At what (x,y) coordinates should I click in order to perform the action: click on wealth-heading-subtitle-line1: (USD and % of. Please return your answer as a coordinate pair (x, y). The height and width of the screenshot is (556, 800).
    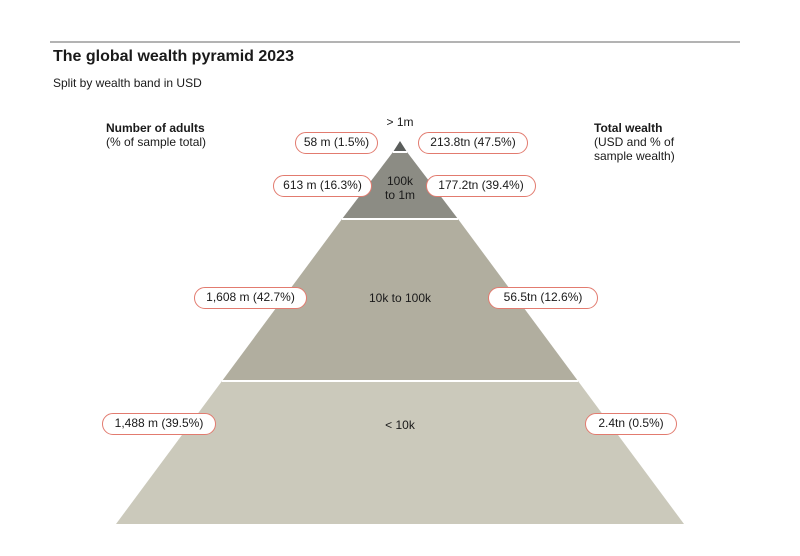
    Looking at the image, I should click on (634, 142).